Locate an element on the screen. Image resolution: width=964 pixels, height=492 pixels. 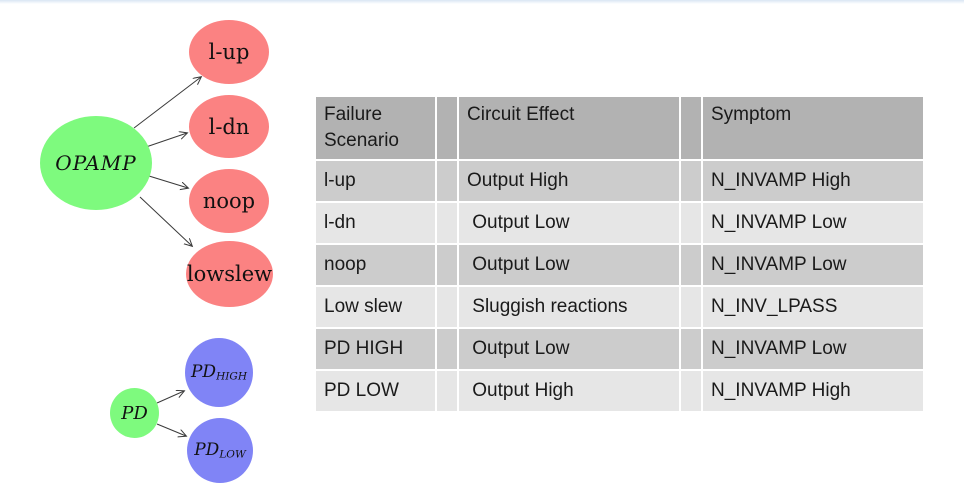
table-row: Low slew Sluggish reactions N_INV_LPASS is located at coordinates (619, 307).